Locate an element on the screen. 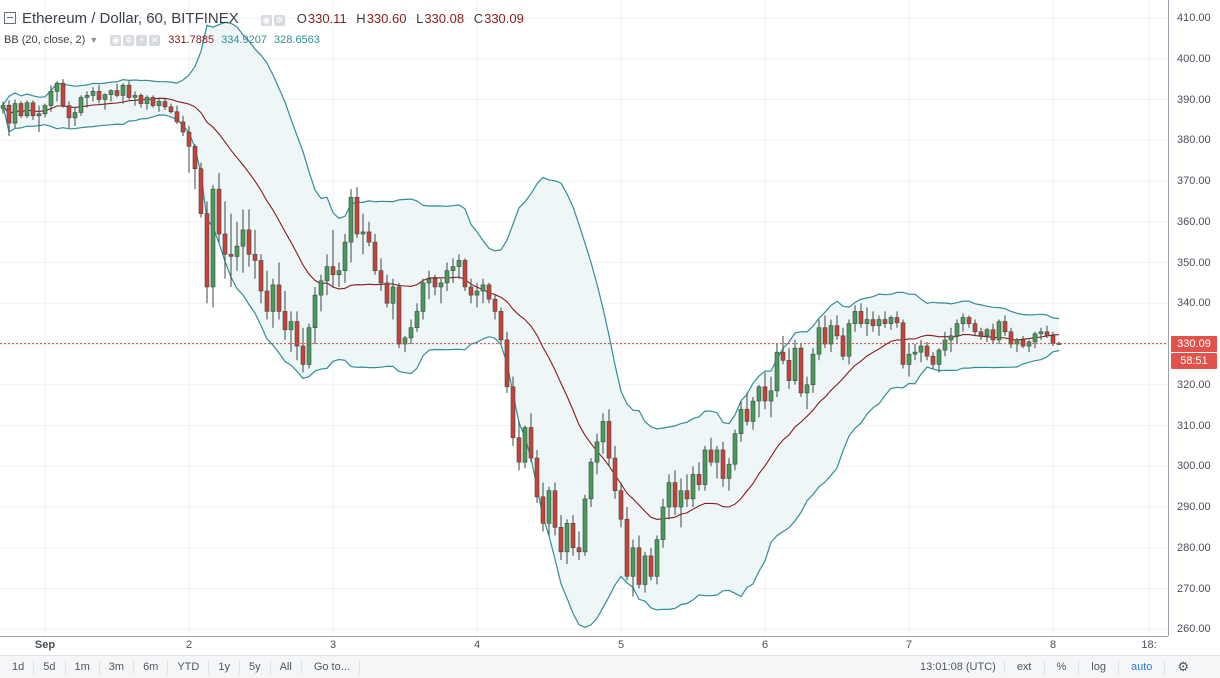 The width and height of the screenshot is (1220, 678). close-icon: ✕ is located at coordinates (155, 40).